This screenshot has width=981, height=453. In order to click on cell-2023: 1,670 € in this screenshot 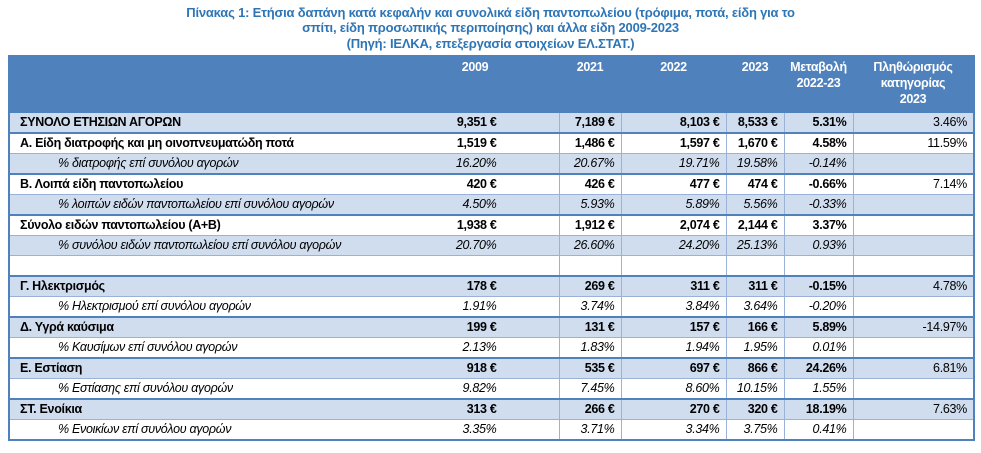, I will do `click(754, 143)`.